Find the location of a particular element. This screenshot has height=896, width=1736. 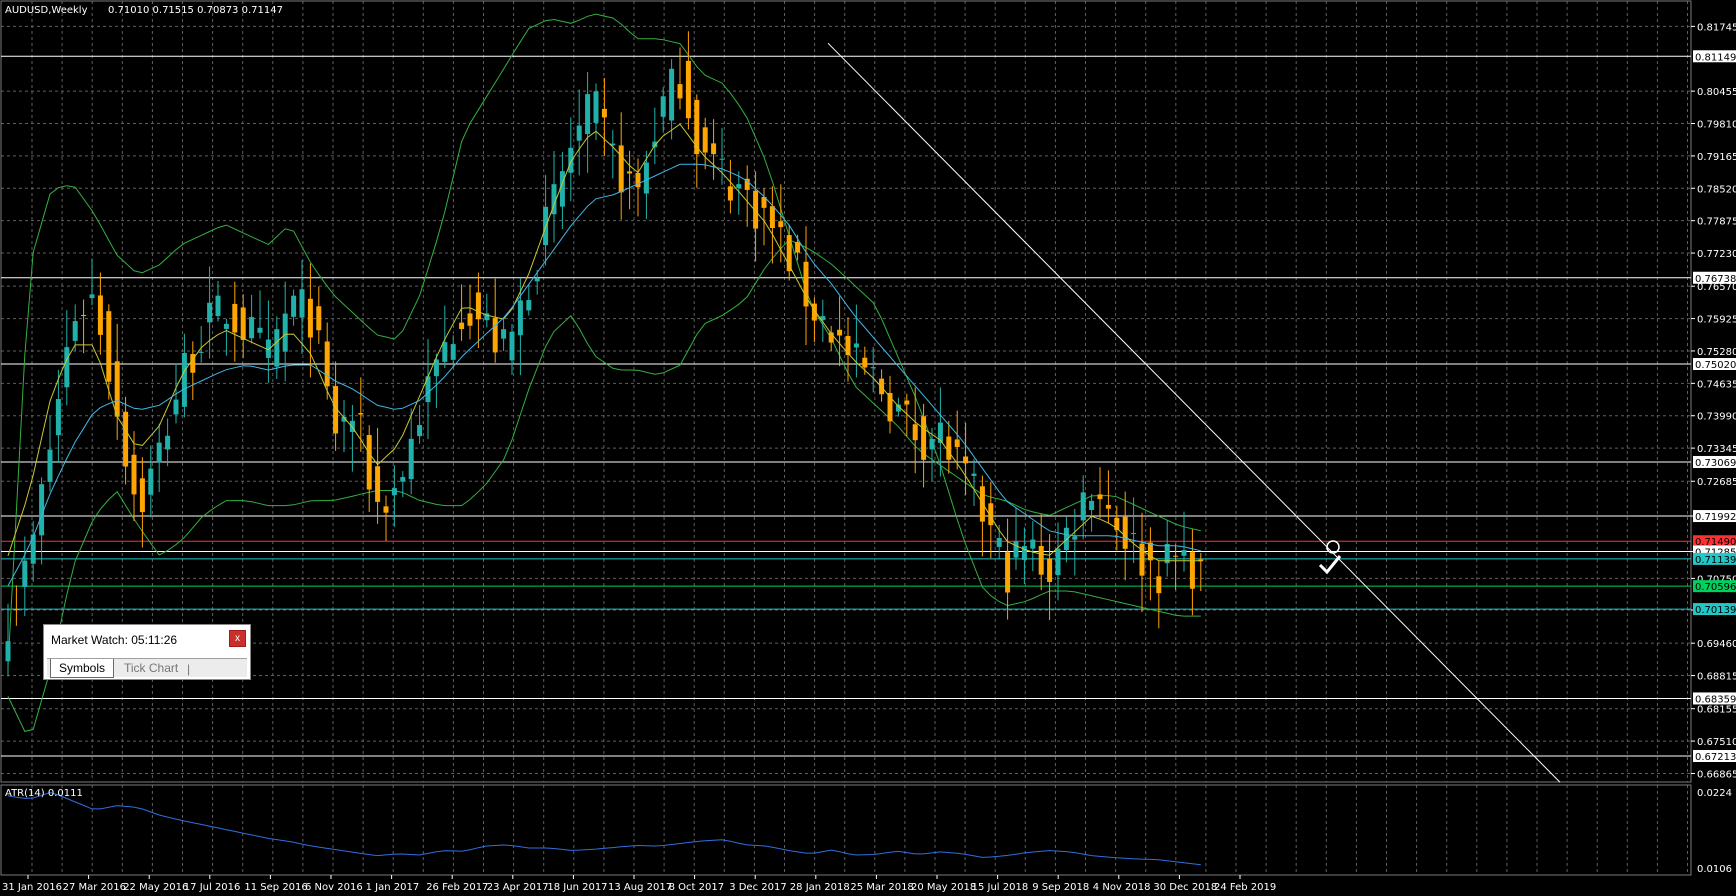

atr-axis: 0.0224 0.0106 is located at coordinates (1714, 831).